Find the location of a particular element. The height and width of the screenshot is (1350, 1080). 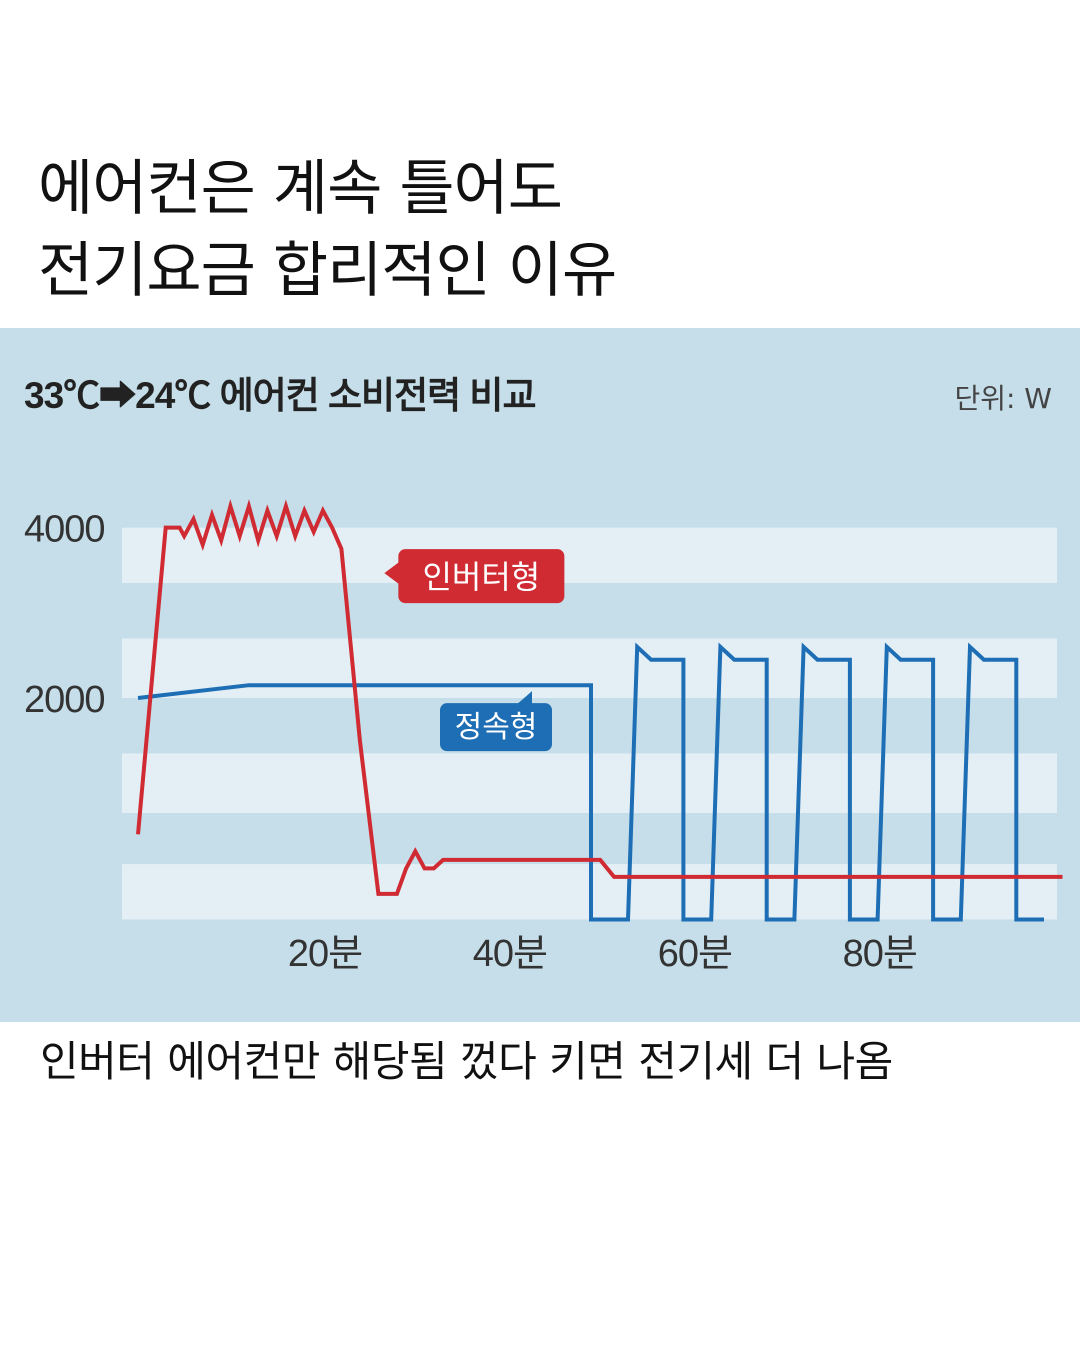

unit-label: 단위: W is located at coordinates (1003, 398).